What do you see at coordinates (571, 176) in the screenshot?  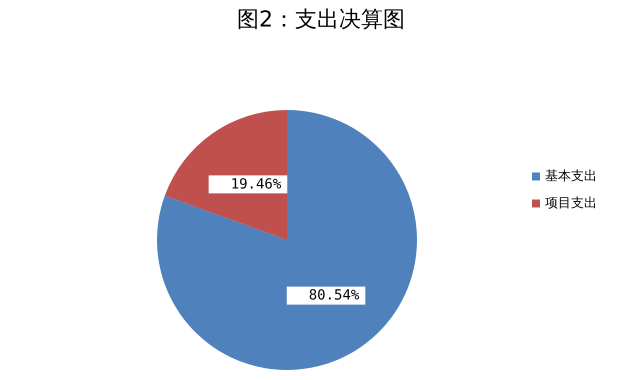 I see `legend-label: 基本支出` at bounding box center [571, 176].